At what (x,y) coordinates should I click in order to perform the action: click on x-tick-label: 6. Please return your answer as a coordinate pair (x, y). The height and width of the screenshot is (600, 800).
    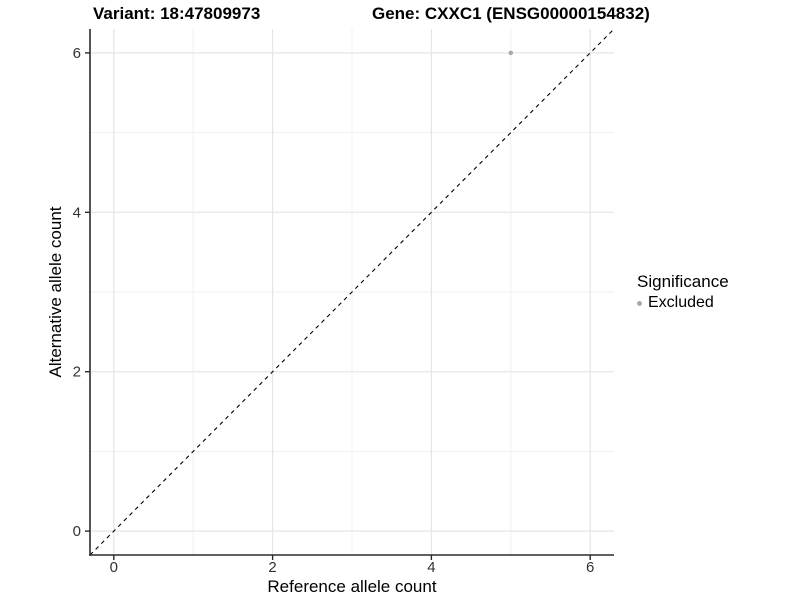
    Looking at the image, I should click on (590, 567).